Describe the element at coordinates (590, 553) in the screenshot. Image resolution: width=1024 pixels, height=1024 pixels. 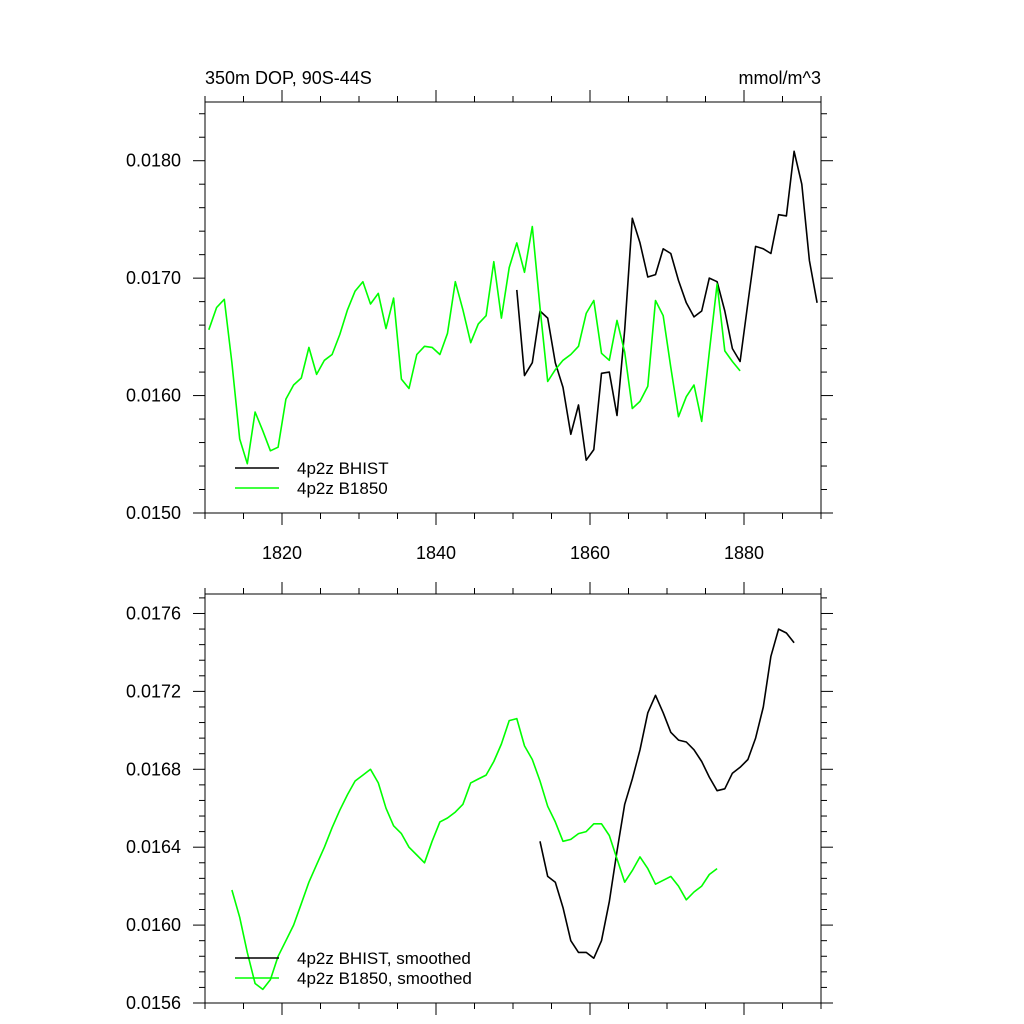
I see `x-tick-label: 1860` at that location.